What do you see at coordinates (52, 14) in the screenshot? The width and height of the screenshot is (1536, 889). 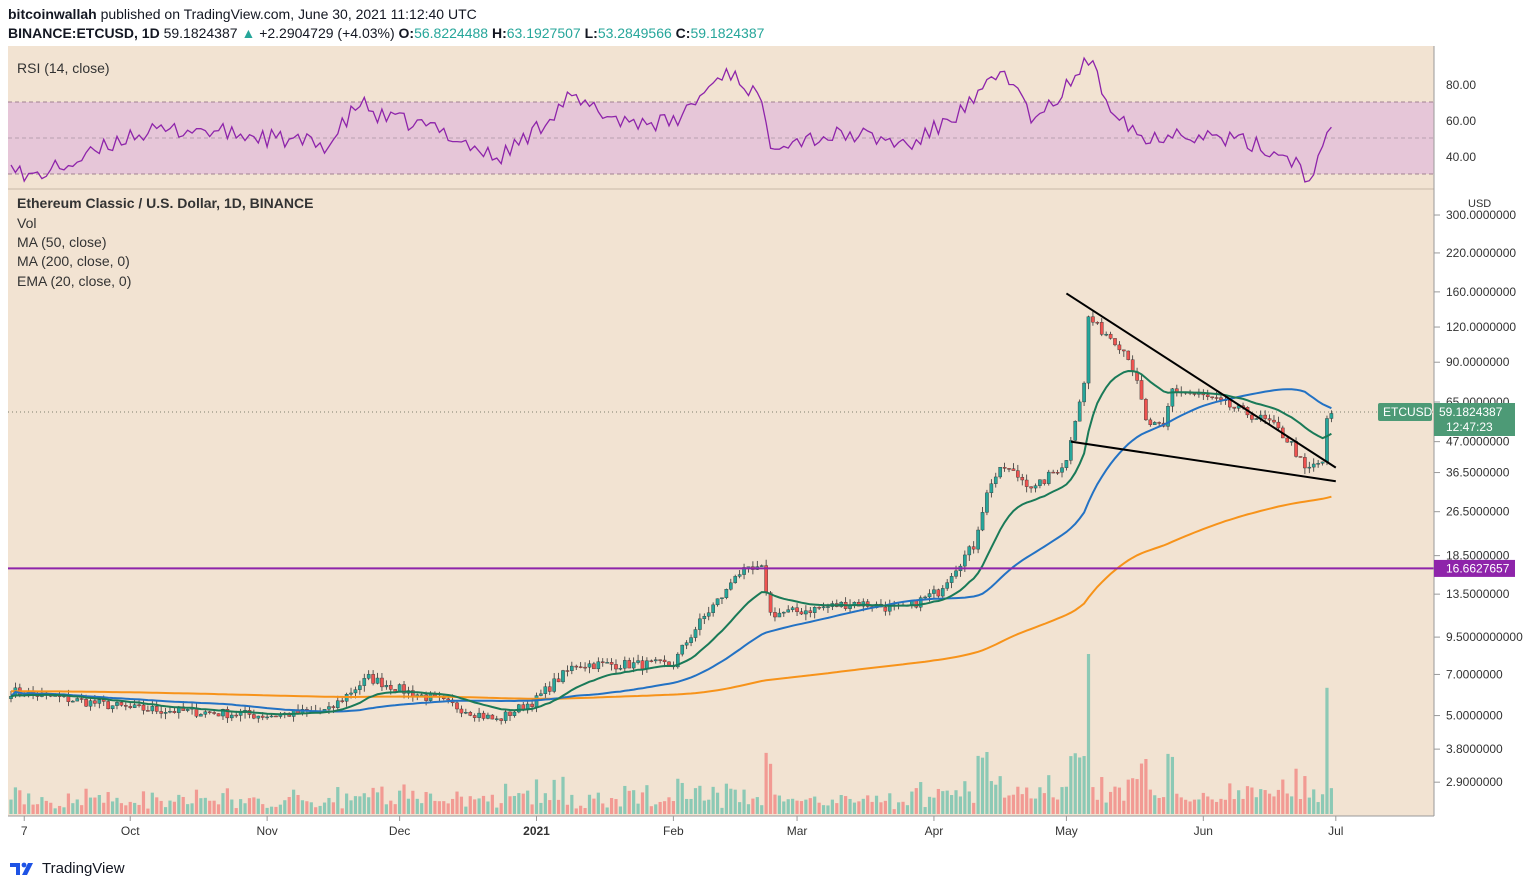 I see `author-name: bitcoinwallah` at bounding box center [52, 14].